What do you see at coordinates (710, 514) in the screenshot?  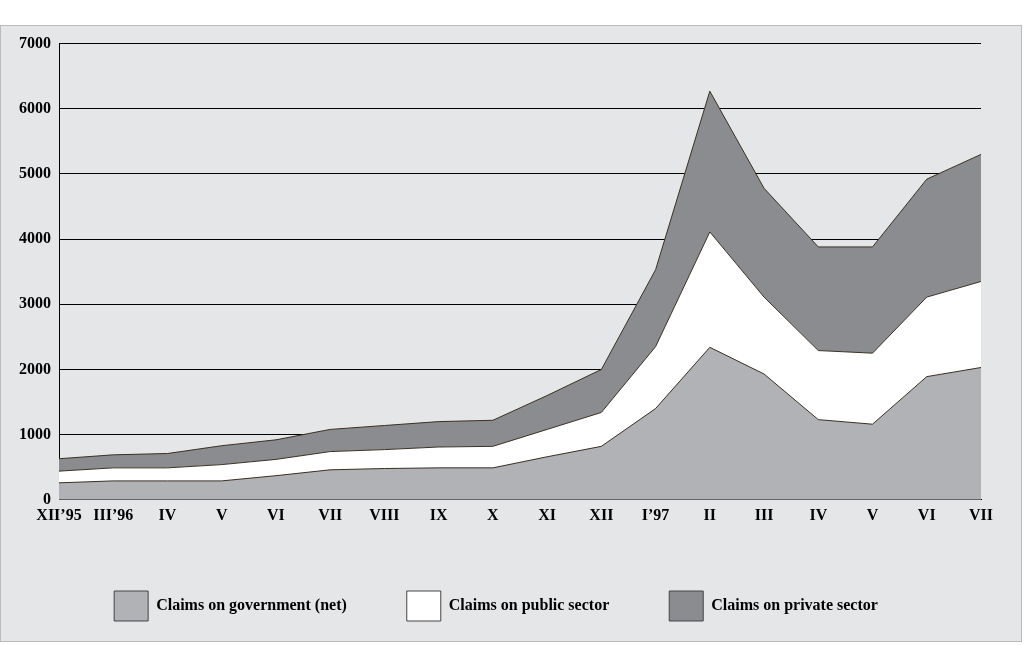 I see `x-tick-label: II` at bounding box center [710, 514].